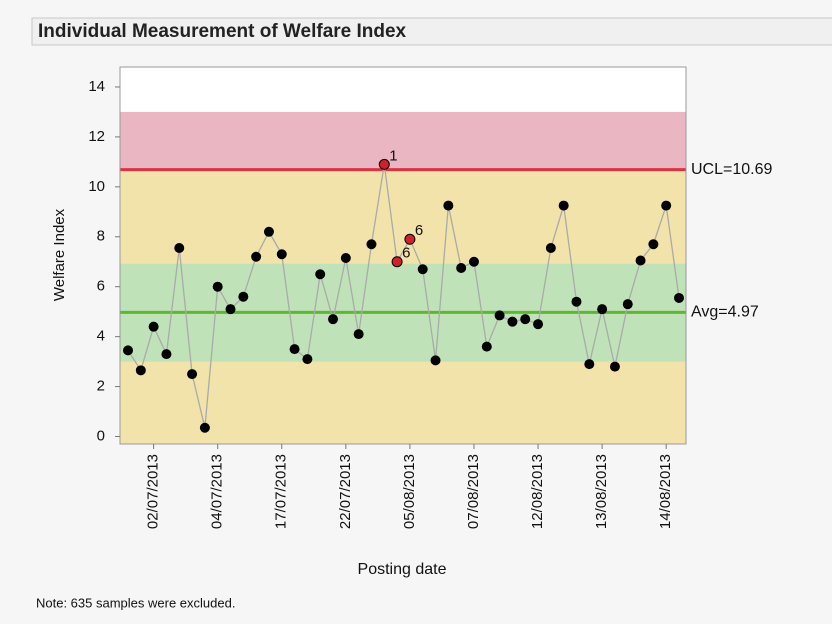 This screenshot has width=832, height=624. Describe the element at coordinates (403, 140) in the screenshot. I see `zone` at that location.